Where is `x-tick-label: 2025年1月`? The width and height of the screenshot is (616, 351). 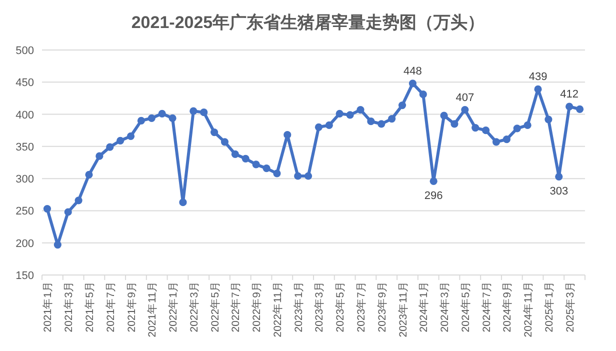
x-tick-label: 2025年1月 is located at coordinates (549, 306).